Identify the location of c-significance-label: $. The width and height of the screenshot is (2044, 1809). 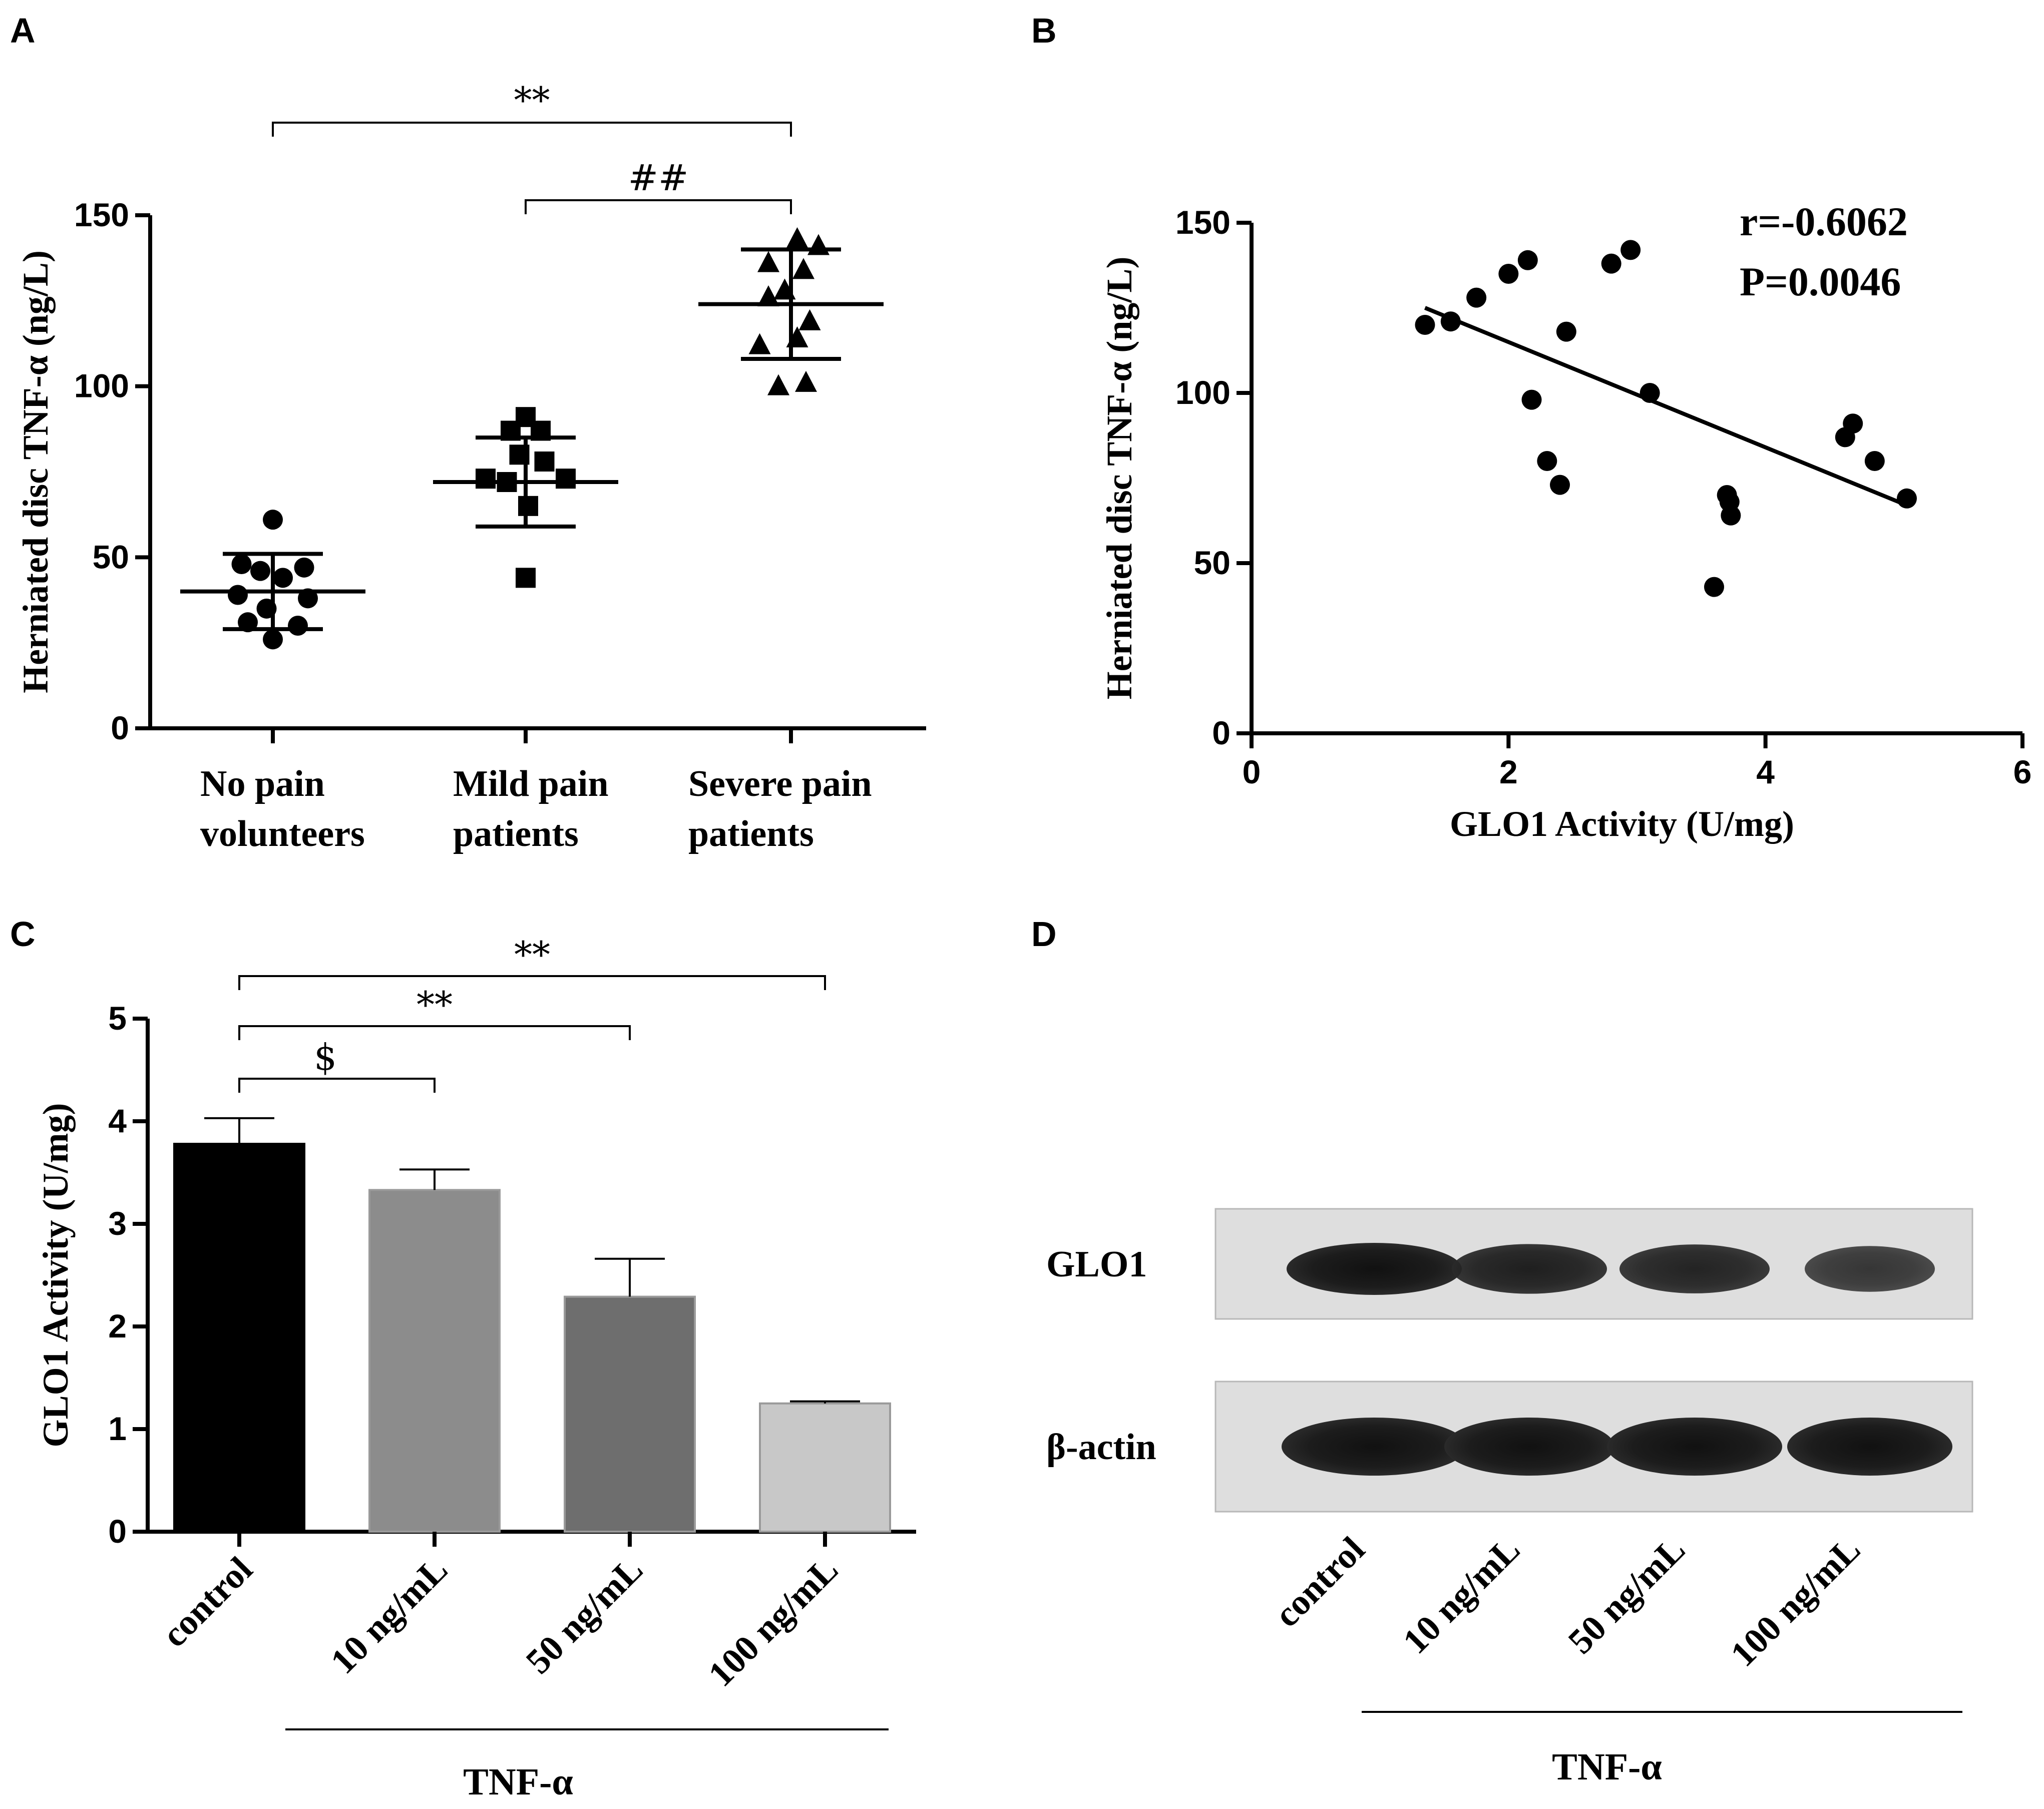
(325, 1057).